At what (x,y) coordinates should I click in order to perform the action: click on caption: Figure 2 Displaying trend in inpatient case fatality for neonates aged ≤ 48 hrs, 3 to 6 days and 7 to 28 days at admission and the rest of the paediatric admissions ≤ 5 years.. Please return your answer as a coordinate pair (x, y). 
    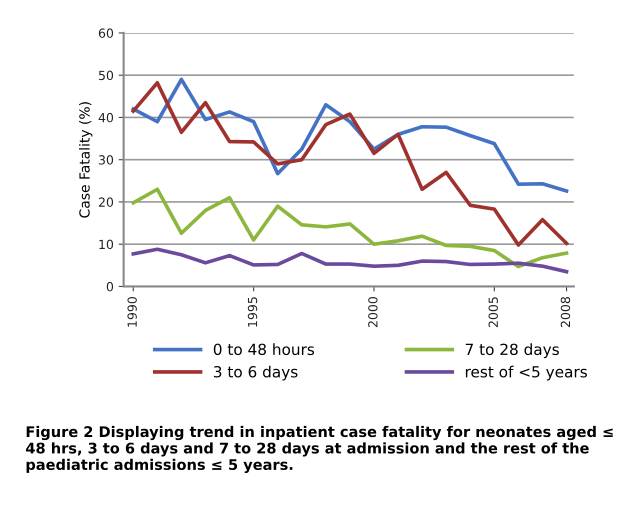
    Looking at the image, I should click on (319, 449).